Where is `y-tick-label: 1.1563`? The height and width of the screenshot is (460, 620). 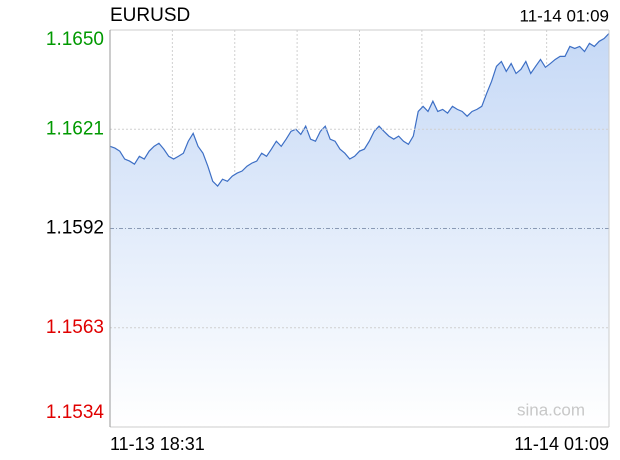
y-tick-label: 1.1563 is located at coordinates (75, 327).